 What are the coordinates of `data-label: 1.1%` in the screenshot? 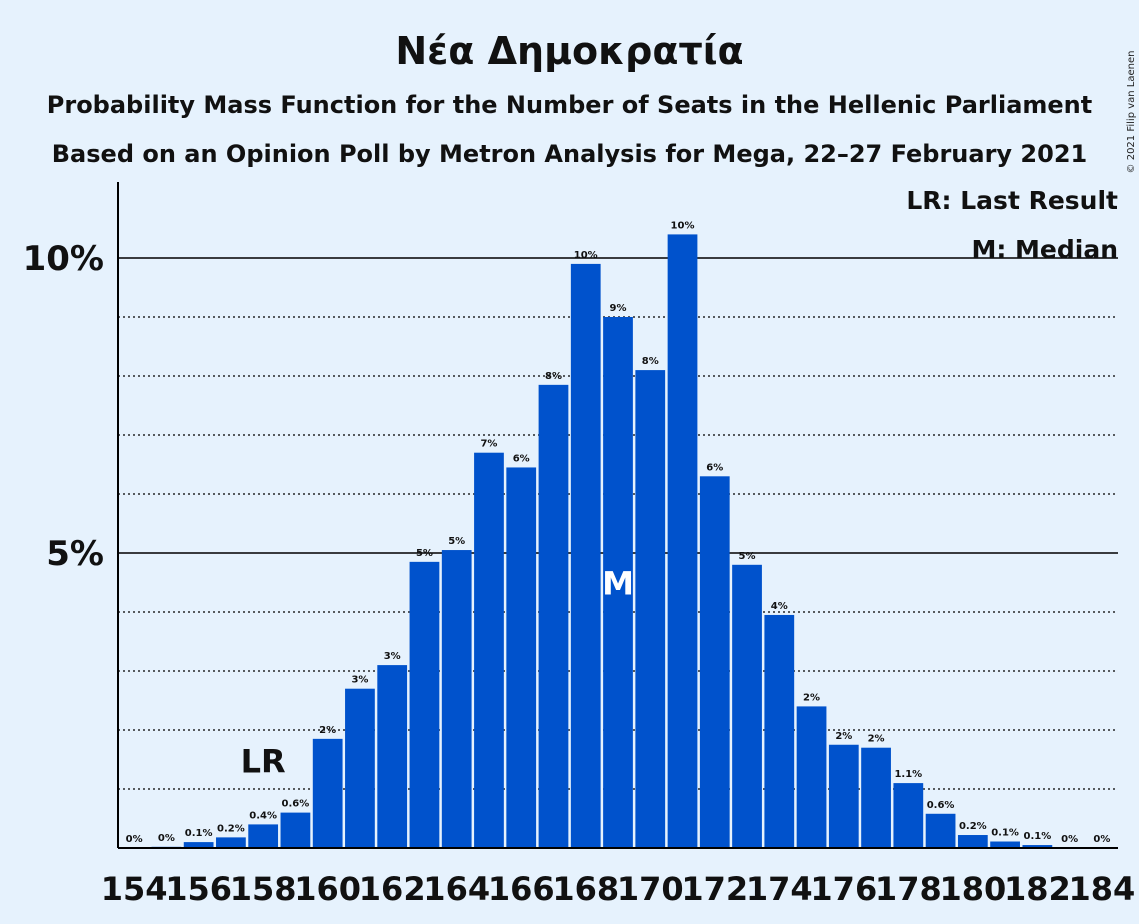 It's located at (908, 774).